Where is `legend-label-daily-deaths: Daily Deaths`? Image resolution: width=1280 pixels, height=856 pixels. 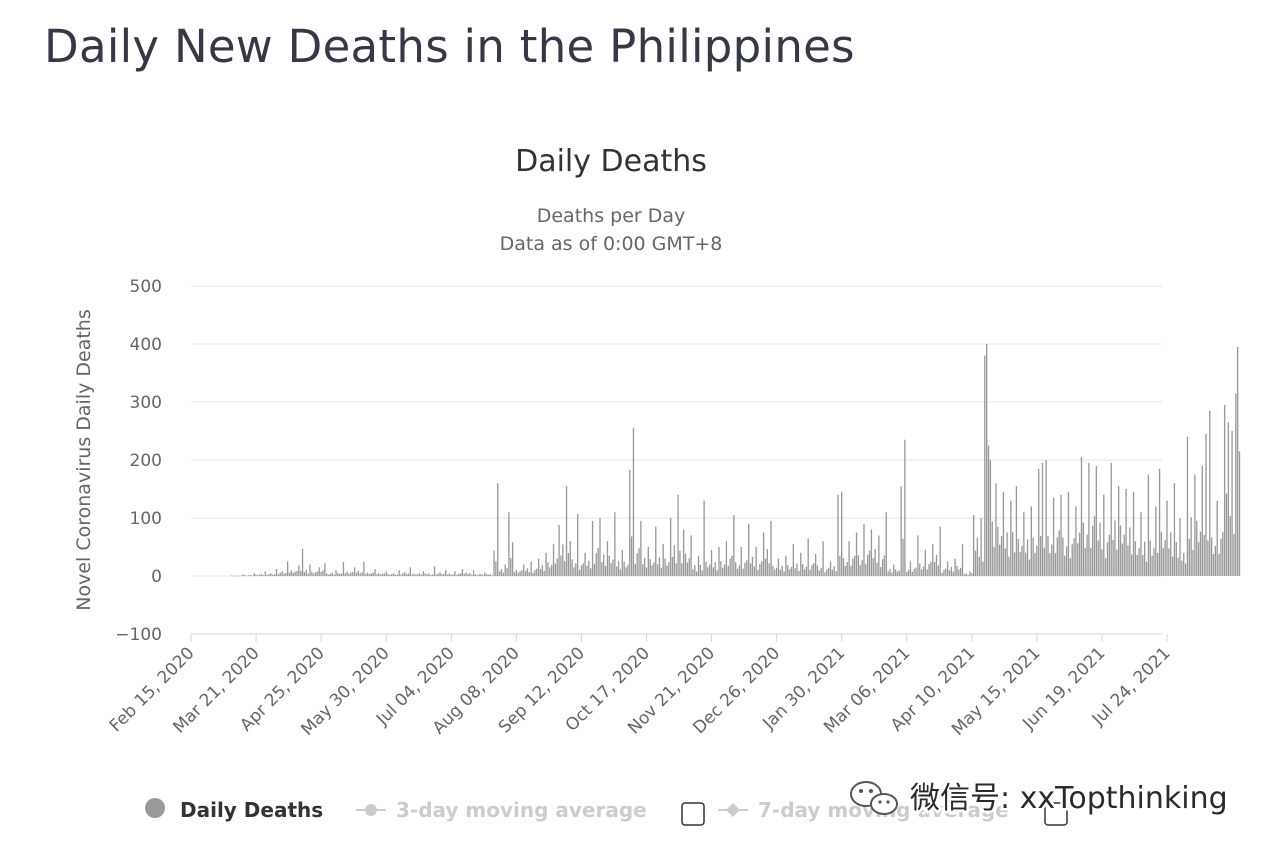 legend-label-daily-deaths: Daily Deaths is located at coordinates (251, 810).